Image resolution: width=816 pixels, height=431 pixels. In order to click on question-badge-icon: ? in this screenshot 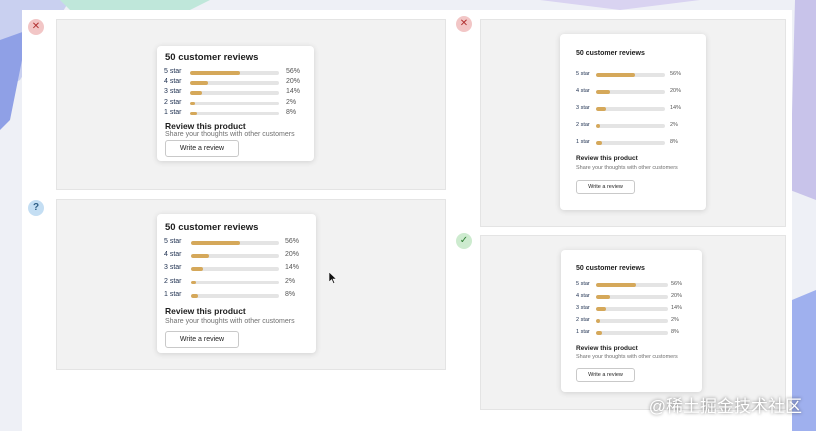, I will do `click(36, 208)`.